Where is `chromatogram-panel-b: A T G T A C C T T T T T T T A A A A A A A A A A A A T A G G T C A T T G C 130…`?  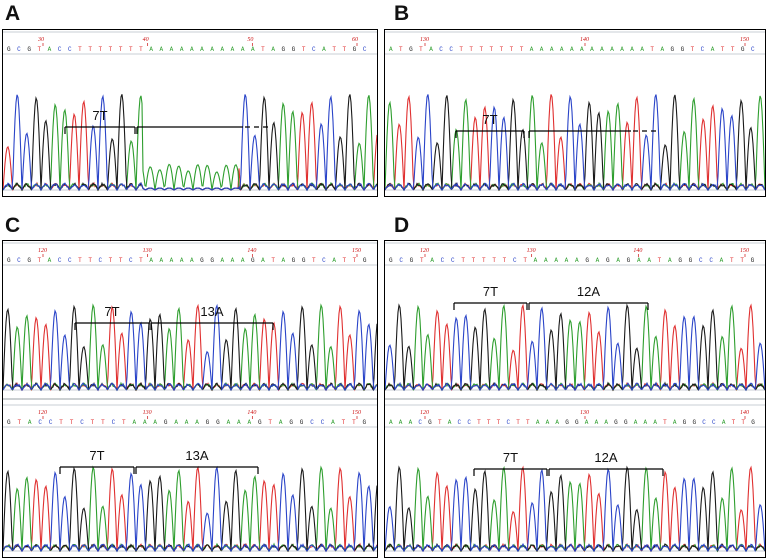 chromatogram-panel-b: A T G T A C C T T T T T T T A A A A A A A A A A A A T A G G T C A T T G C 130… is located at coordinates (575, 113).